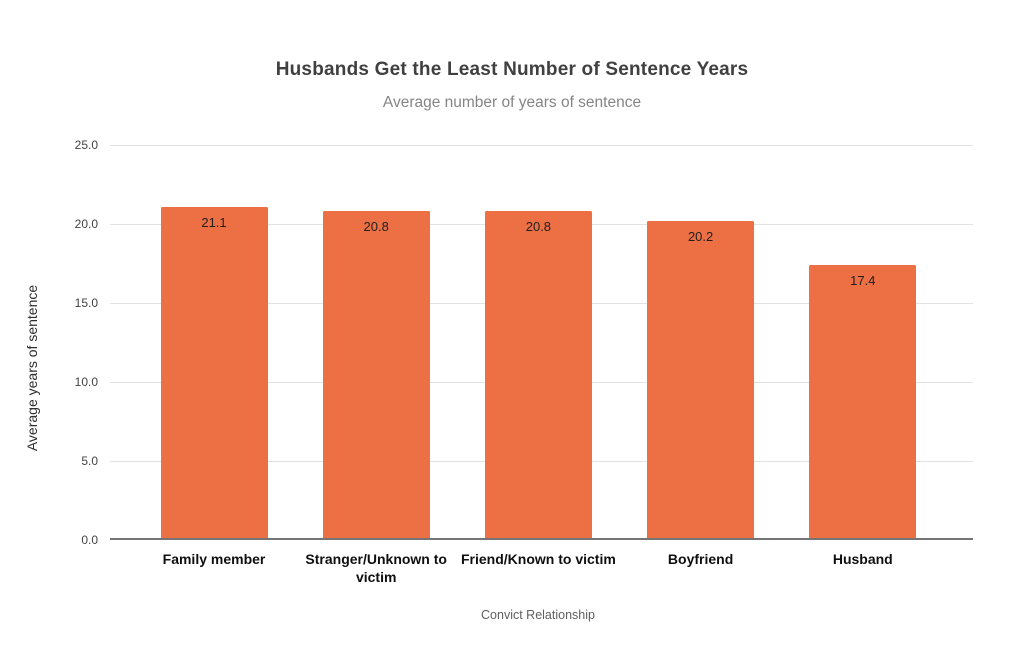  I want to click on chart-subtitle: Average number of years of sentence, so click(512, 102).